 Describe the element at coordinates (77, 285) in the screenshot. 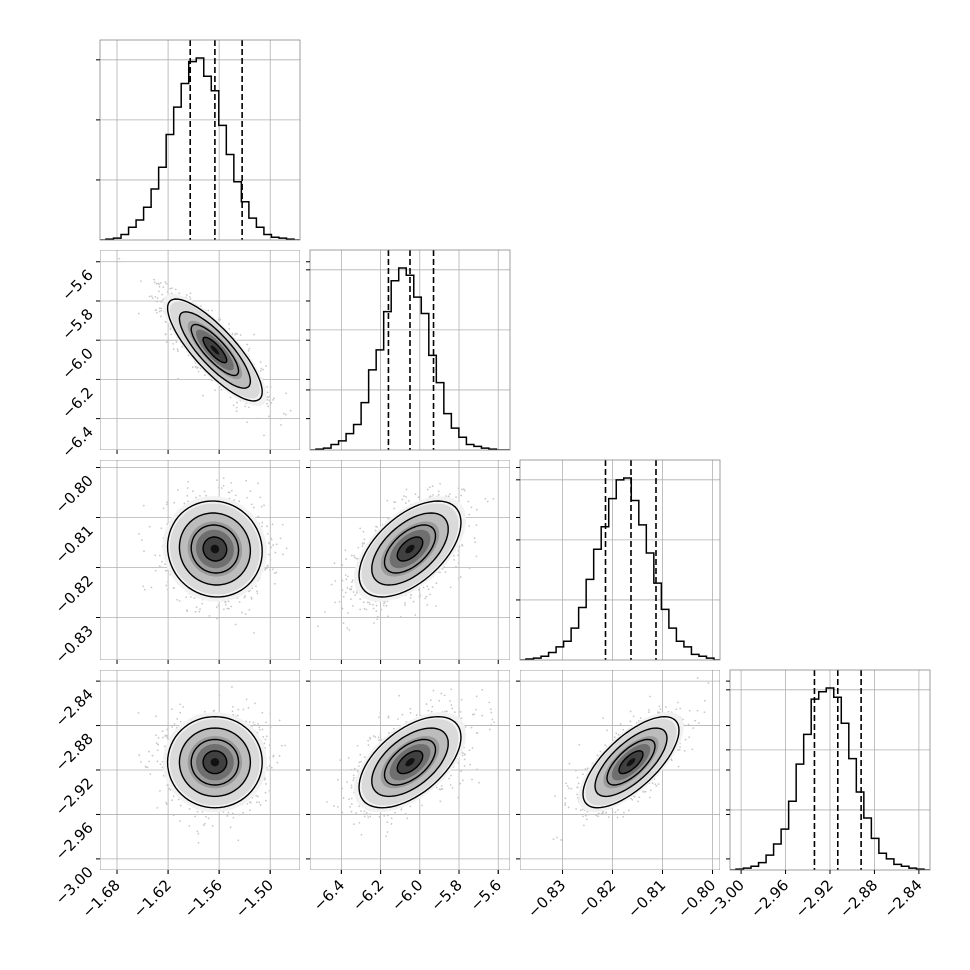

I see `y-tick-label: −5.6` at that location.